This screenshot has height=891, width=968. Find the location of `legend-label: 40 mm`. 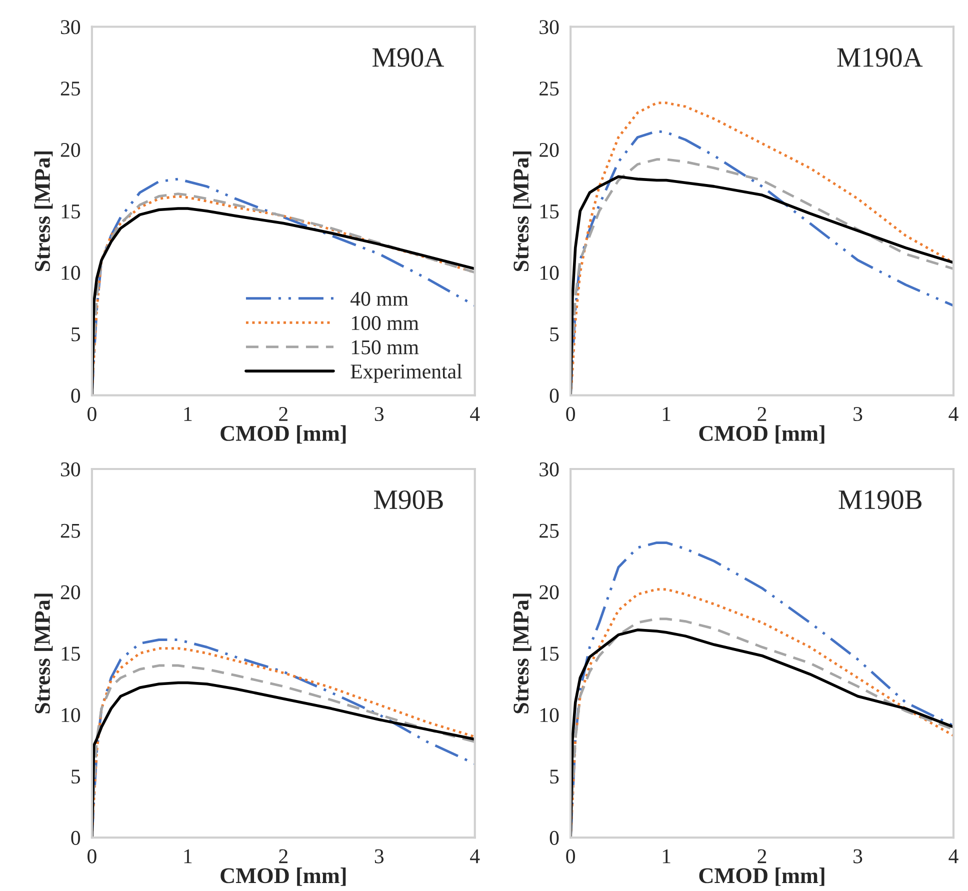

legend-label: 40 mm is located at coordinates (379, 299).